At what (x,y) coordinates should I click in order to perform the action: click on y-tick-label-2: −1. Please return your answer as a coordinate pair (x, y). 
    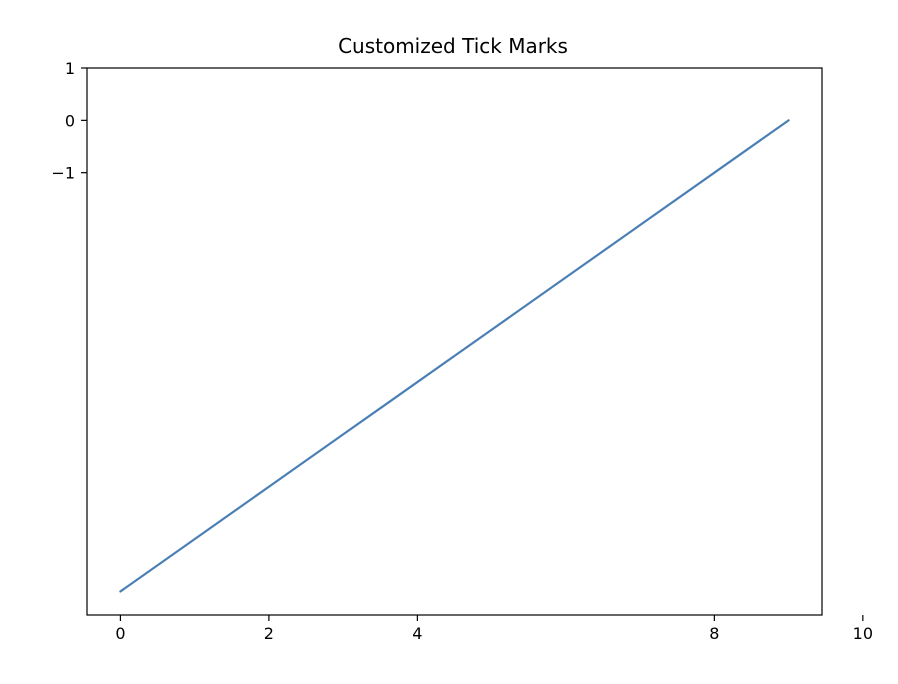
    Looking at the image, I should click on (63, 173).